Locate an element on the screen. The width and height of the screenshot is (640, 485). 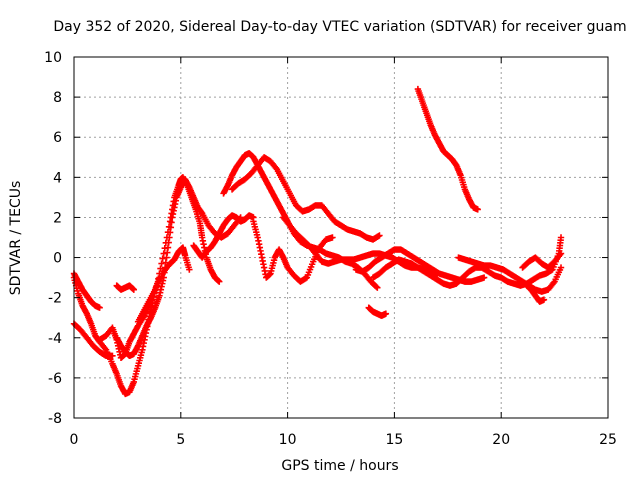
x-tick-label: 10 is located at coordinates (288, 440).